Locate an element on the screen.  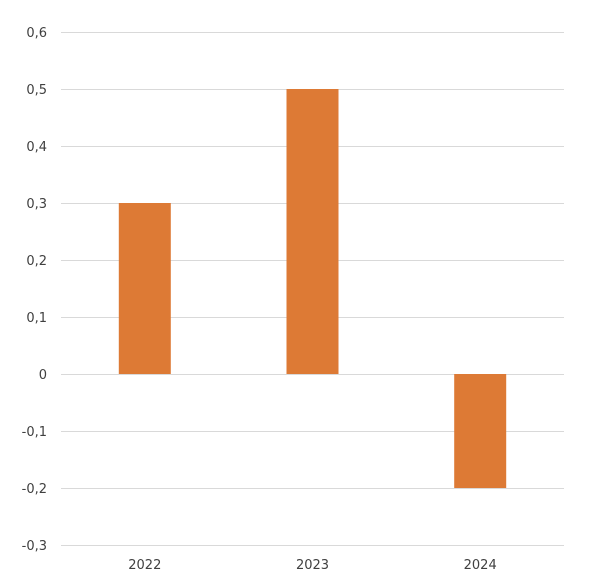
x-tick-label-2022: 2022 is located at coordinates (144, 565).